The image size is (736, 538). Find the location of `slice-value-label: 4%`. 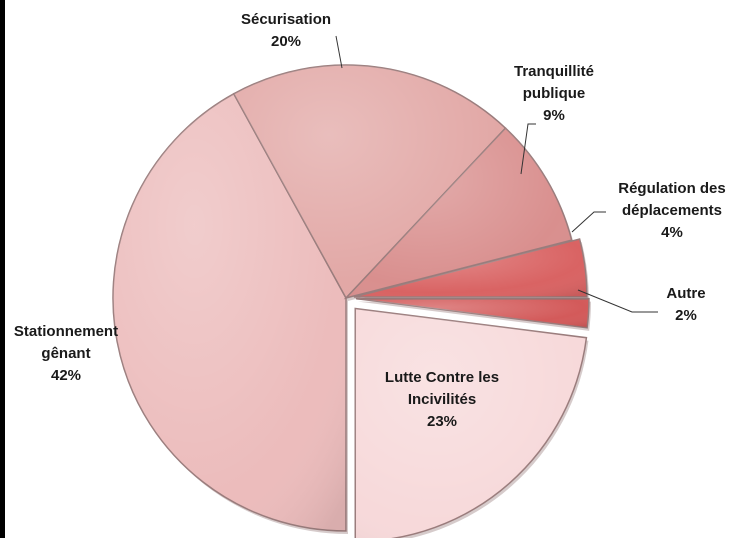

slice-value-label: 4% is located at coordinates (672, 232).